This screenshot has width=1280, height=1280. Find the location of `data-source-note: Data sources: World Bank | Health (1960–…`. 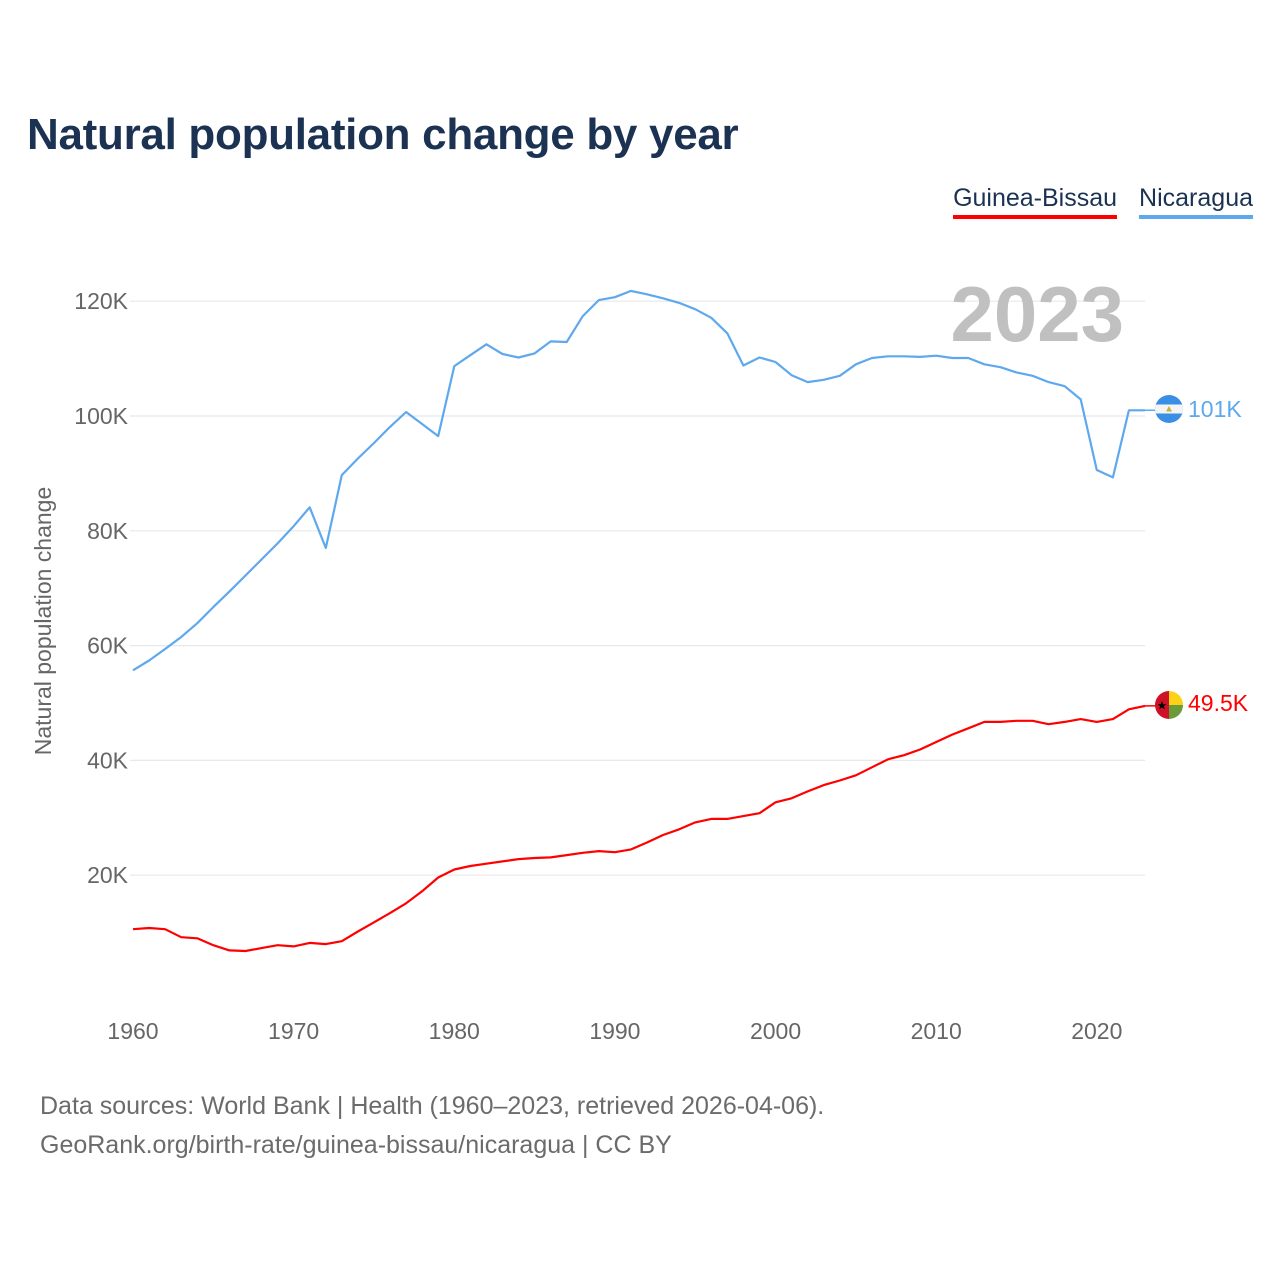

data-source-note: Data sources: World Bank | Health (1960–… is located at coordinates (432, 1106).